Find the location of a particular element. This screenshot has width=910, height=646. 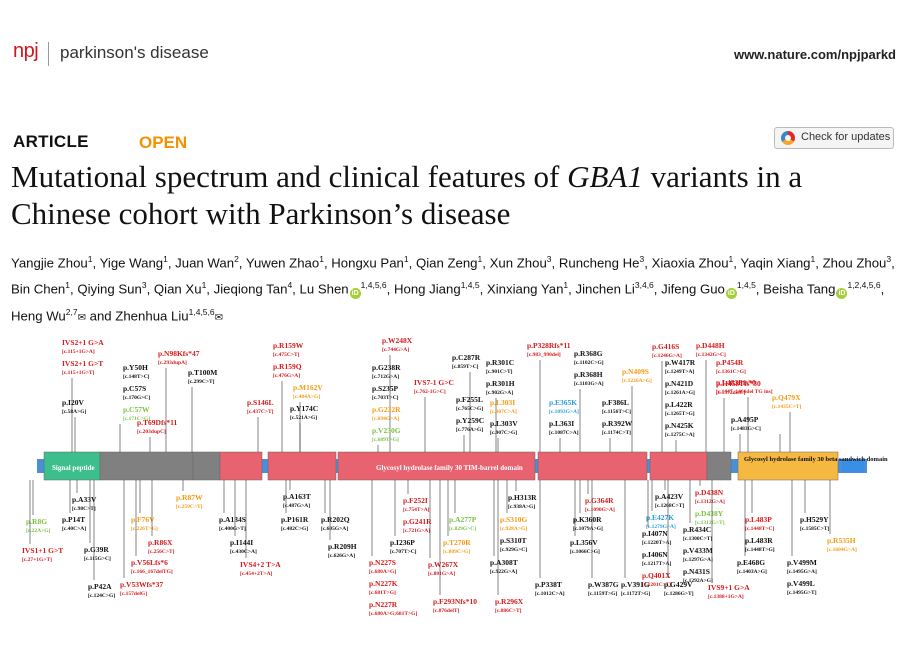

variant-cdna: [c.1066C>G] is located at coordinates (585, 552).